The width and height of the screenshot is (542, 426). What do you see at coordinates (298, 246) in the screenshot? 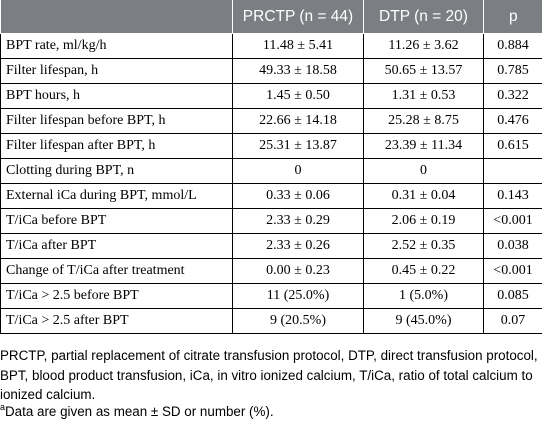
I see `prctp-value-cell: 2.33 ± 0.26` at bounding box center [298, 246].